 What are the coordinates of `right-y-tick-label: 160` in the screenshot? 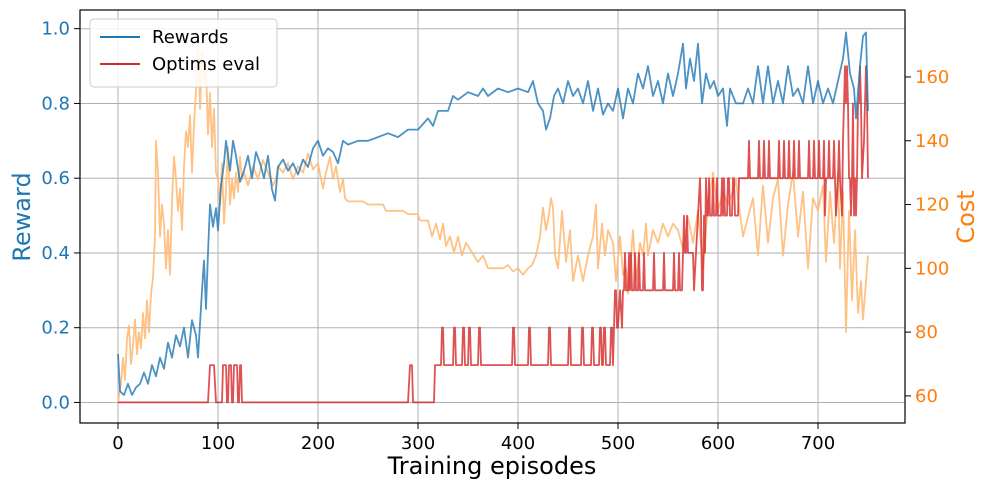 It's located at (932, 77).